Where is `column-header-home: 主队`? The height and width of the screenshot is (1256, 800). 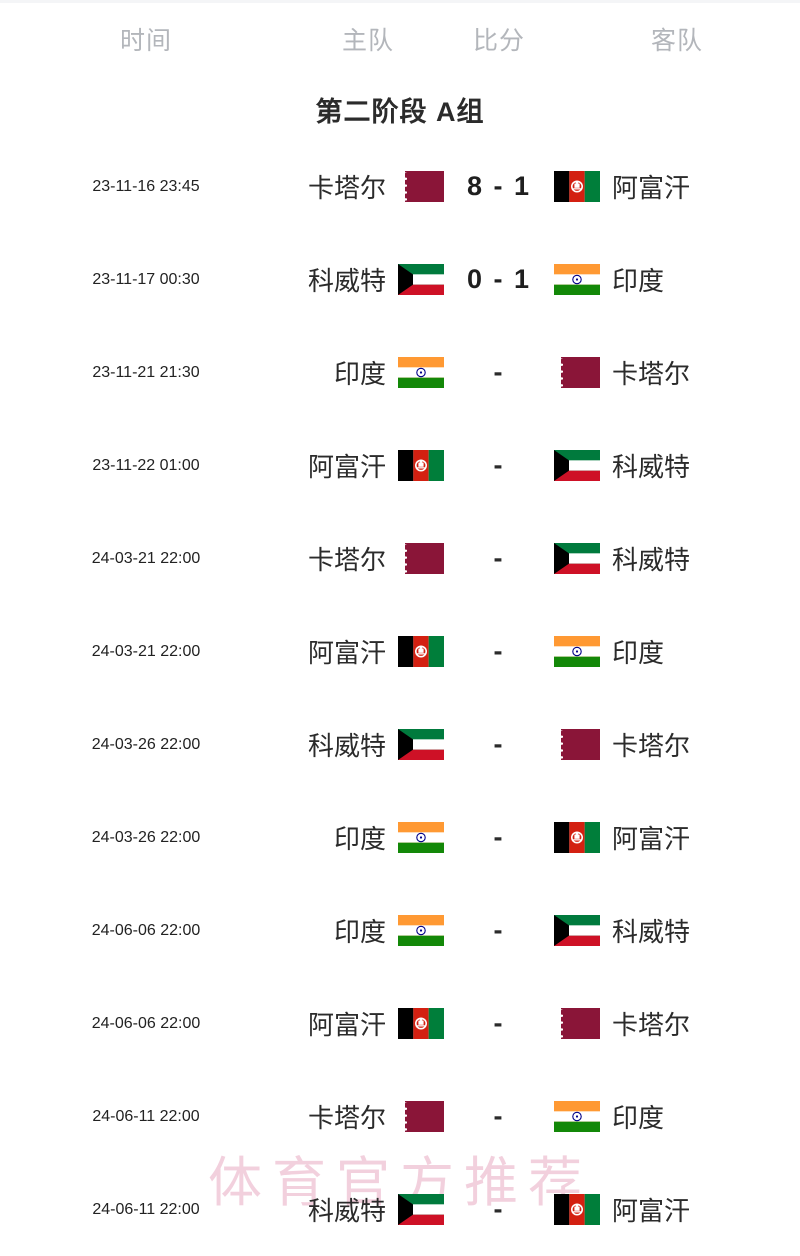
column-header-home: 主队 is located at coordinates (367, 41).